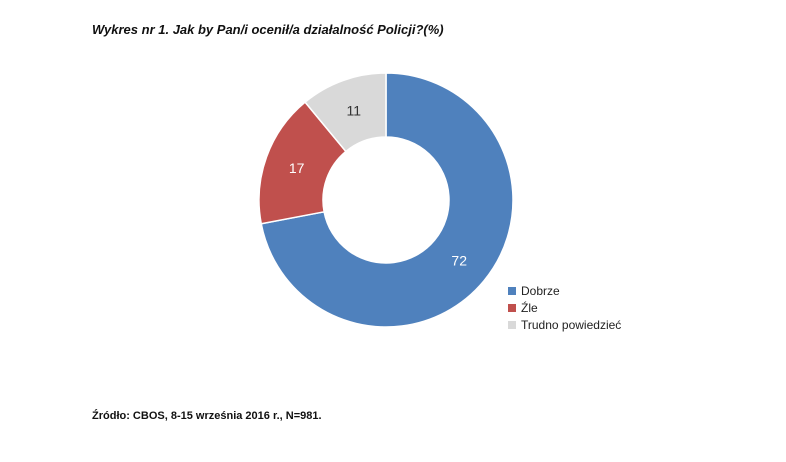 This screenshot has height=462, width=786. I want to click on legend-item-trudno-powiedziec: Trudno powiedzieć, so click(564, 324).